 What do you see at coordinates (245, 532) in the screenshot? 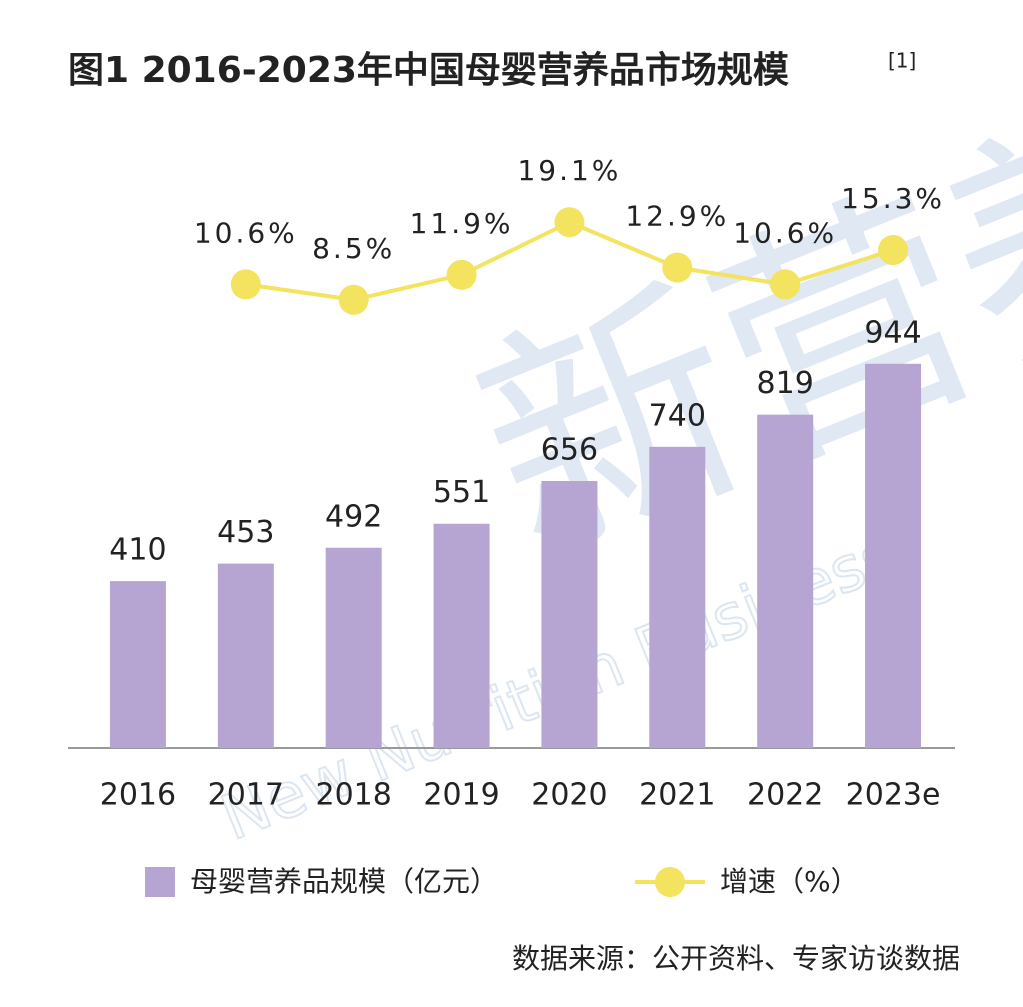
I see `data-label: 453` at bounding box center [245, 532].